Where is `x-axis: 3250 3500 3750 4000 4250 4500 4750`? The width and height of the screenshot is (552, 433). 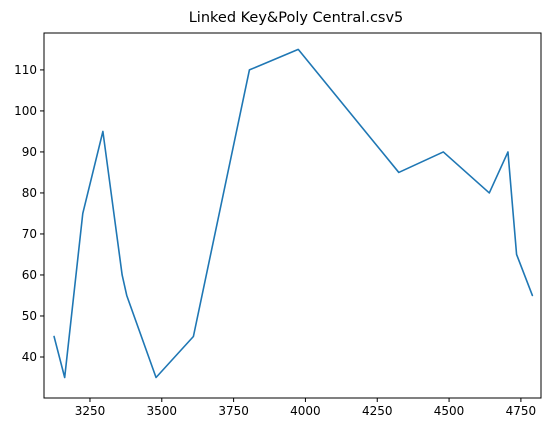 x-axis: 3250 3500 3750 4000 4250 4500 4750 is located at coordinates (305, 408).